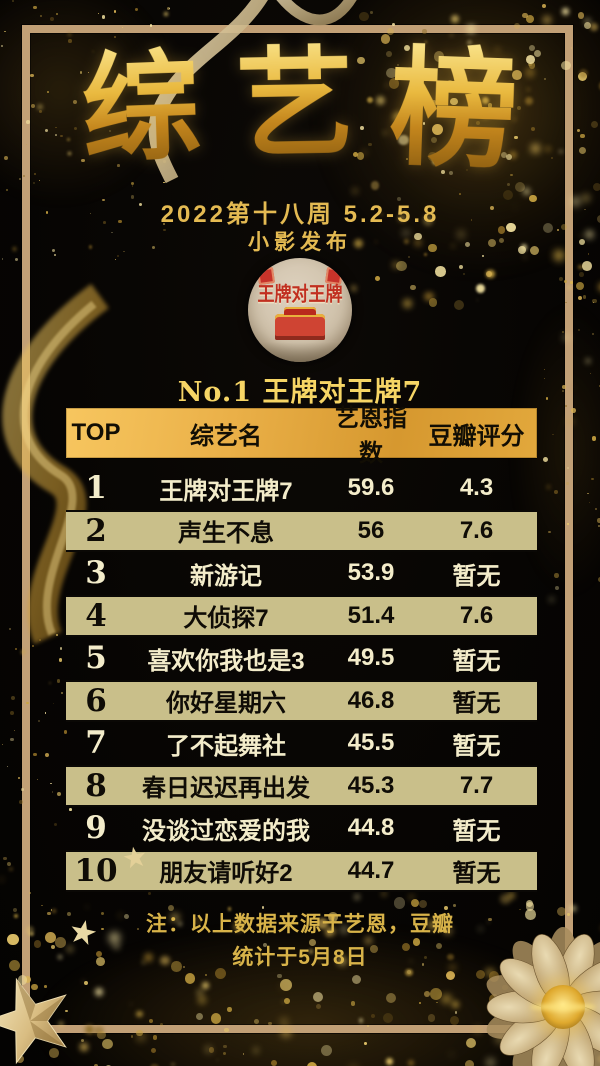 This screenshot has width=600, height=1066. I want to click on title-char: 综, so click(141, 107).